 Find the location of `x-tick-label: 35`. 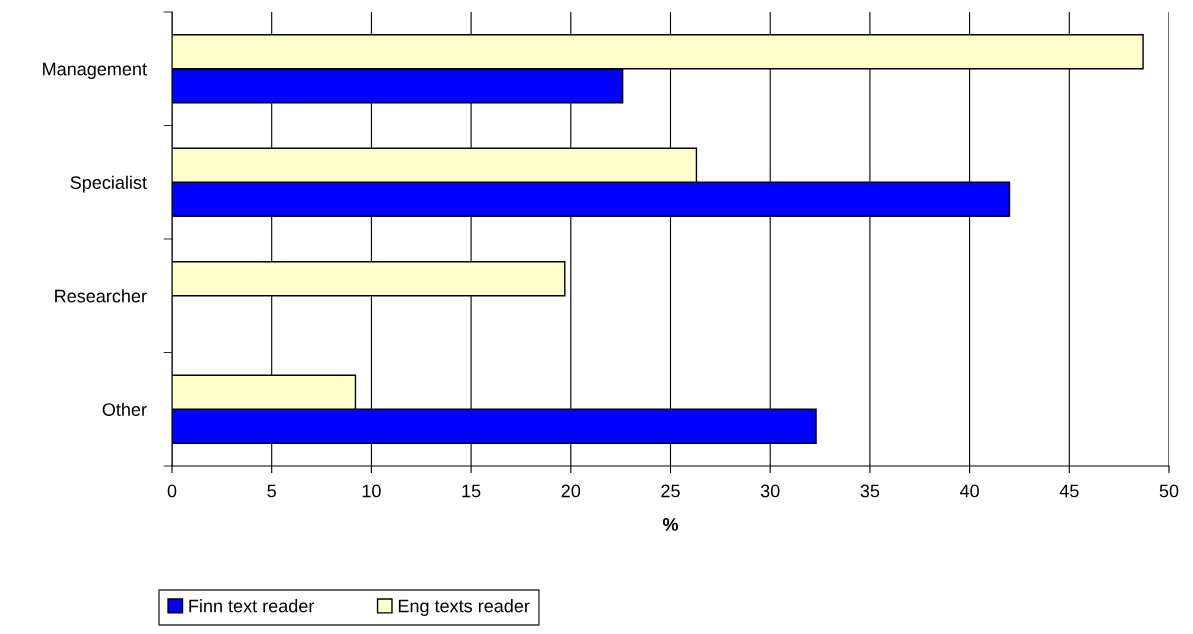

x-tick-label: 35 is located at coordinates (870, 491).